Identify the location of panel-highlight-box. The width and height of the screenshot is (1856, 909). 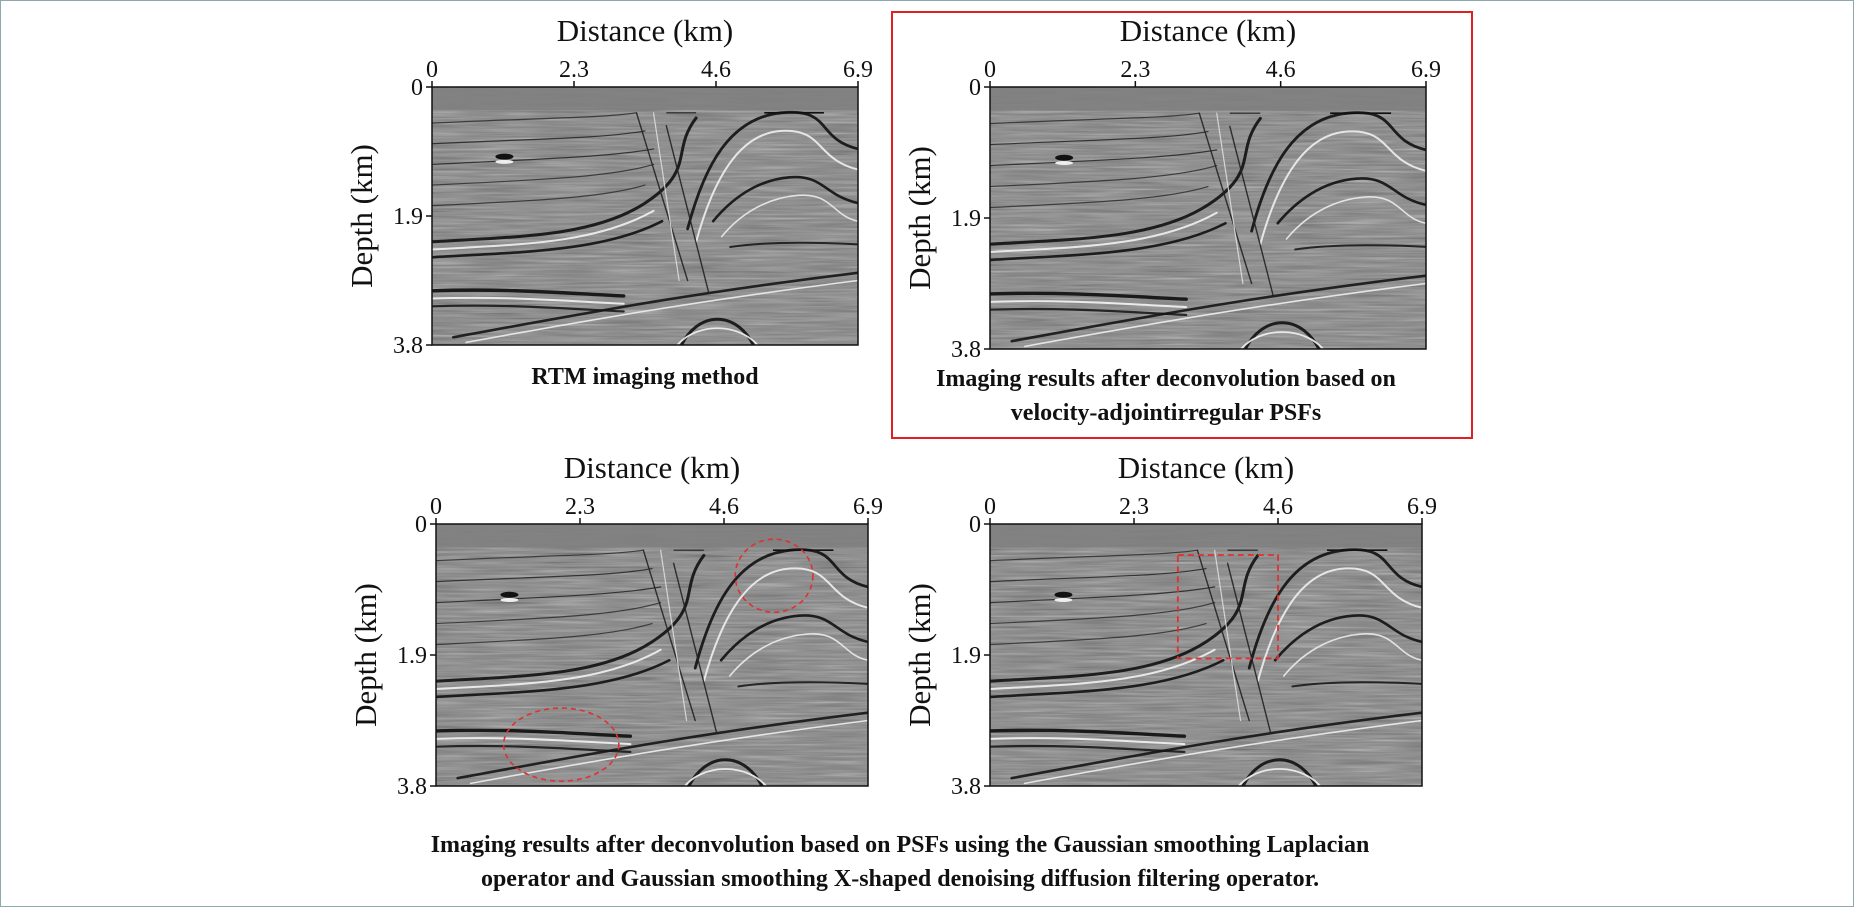
(1182, 225).